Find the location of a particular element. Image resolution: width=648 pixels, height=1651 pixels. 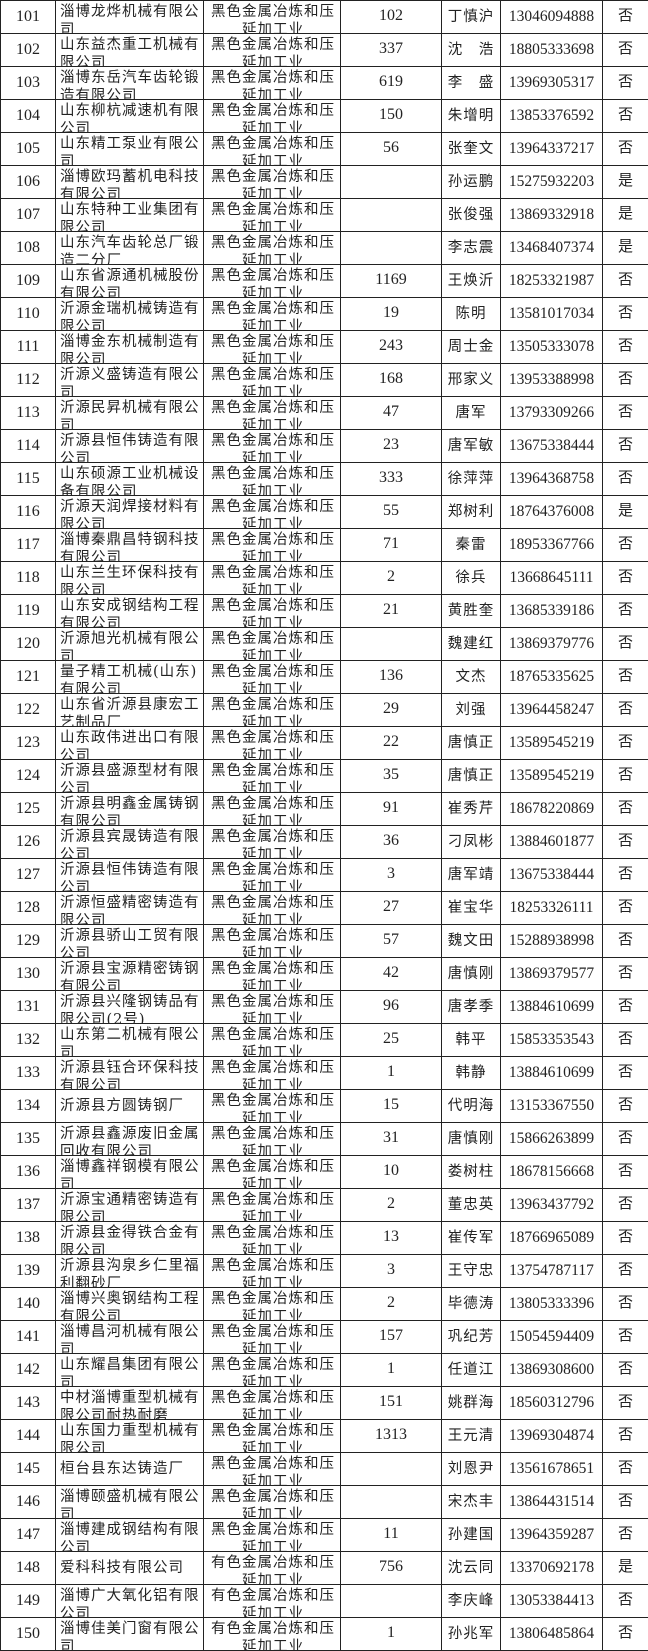

phone-number: 13869379577 is located at coordinates (551, 973).